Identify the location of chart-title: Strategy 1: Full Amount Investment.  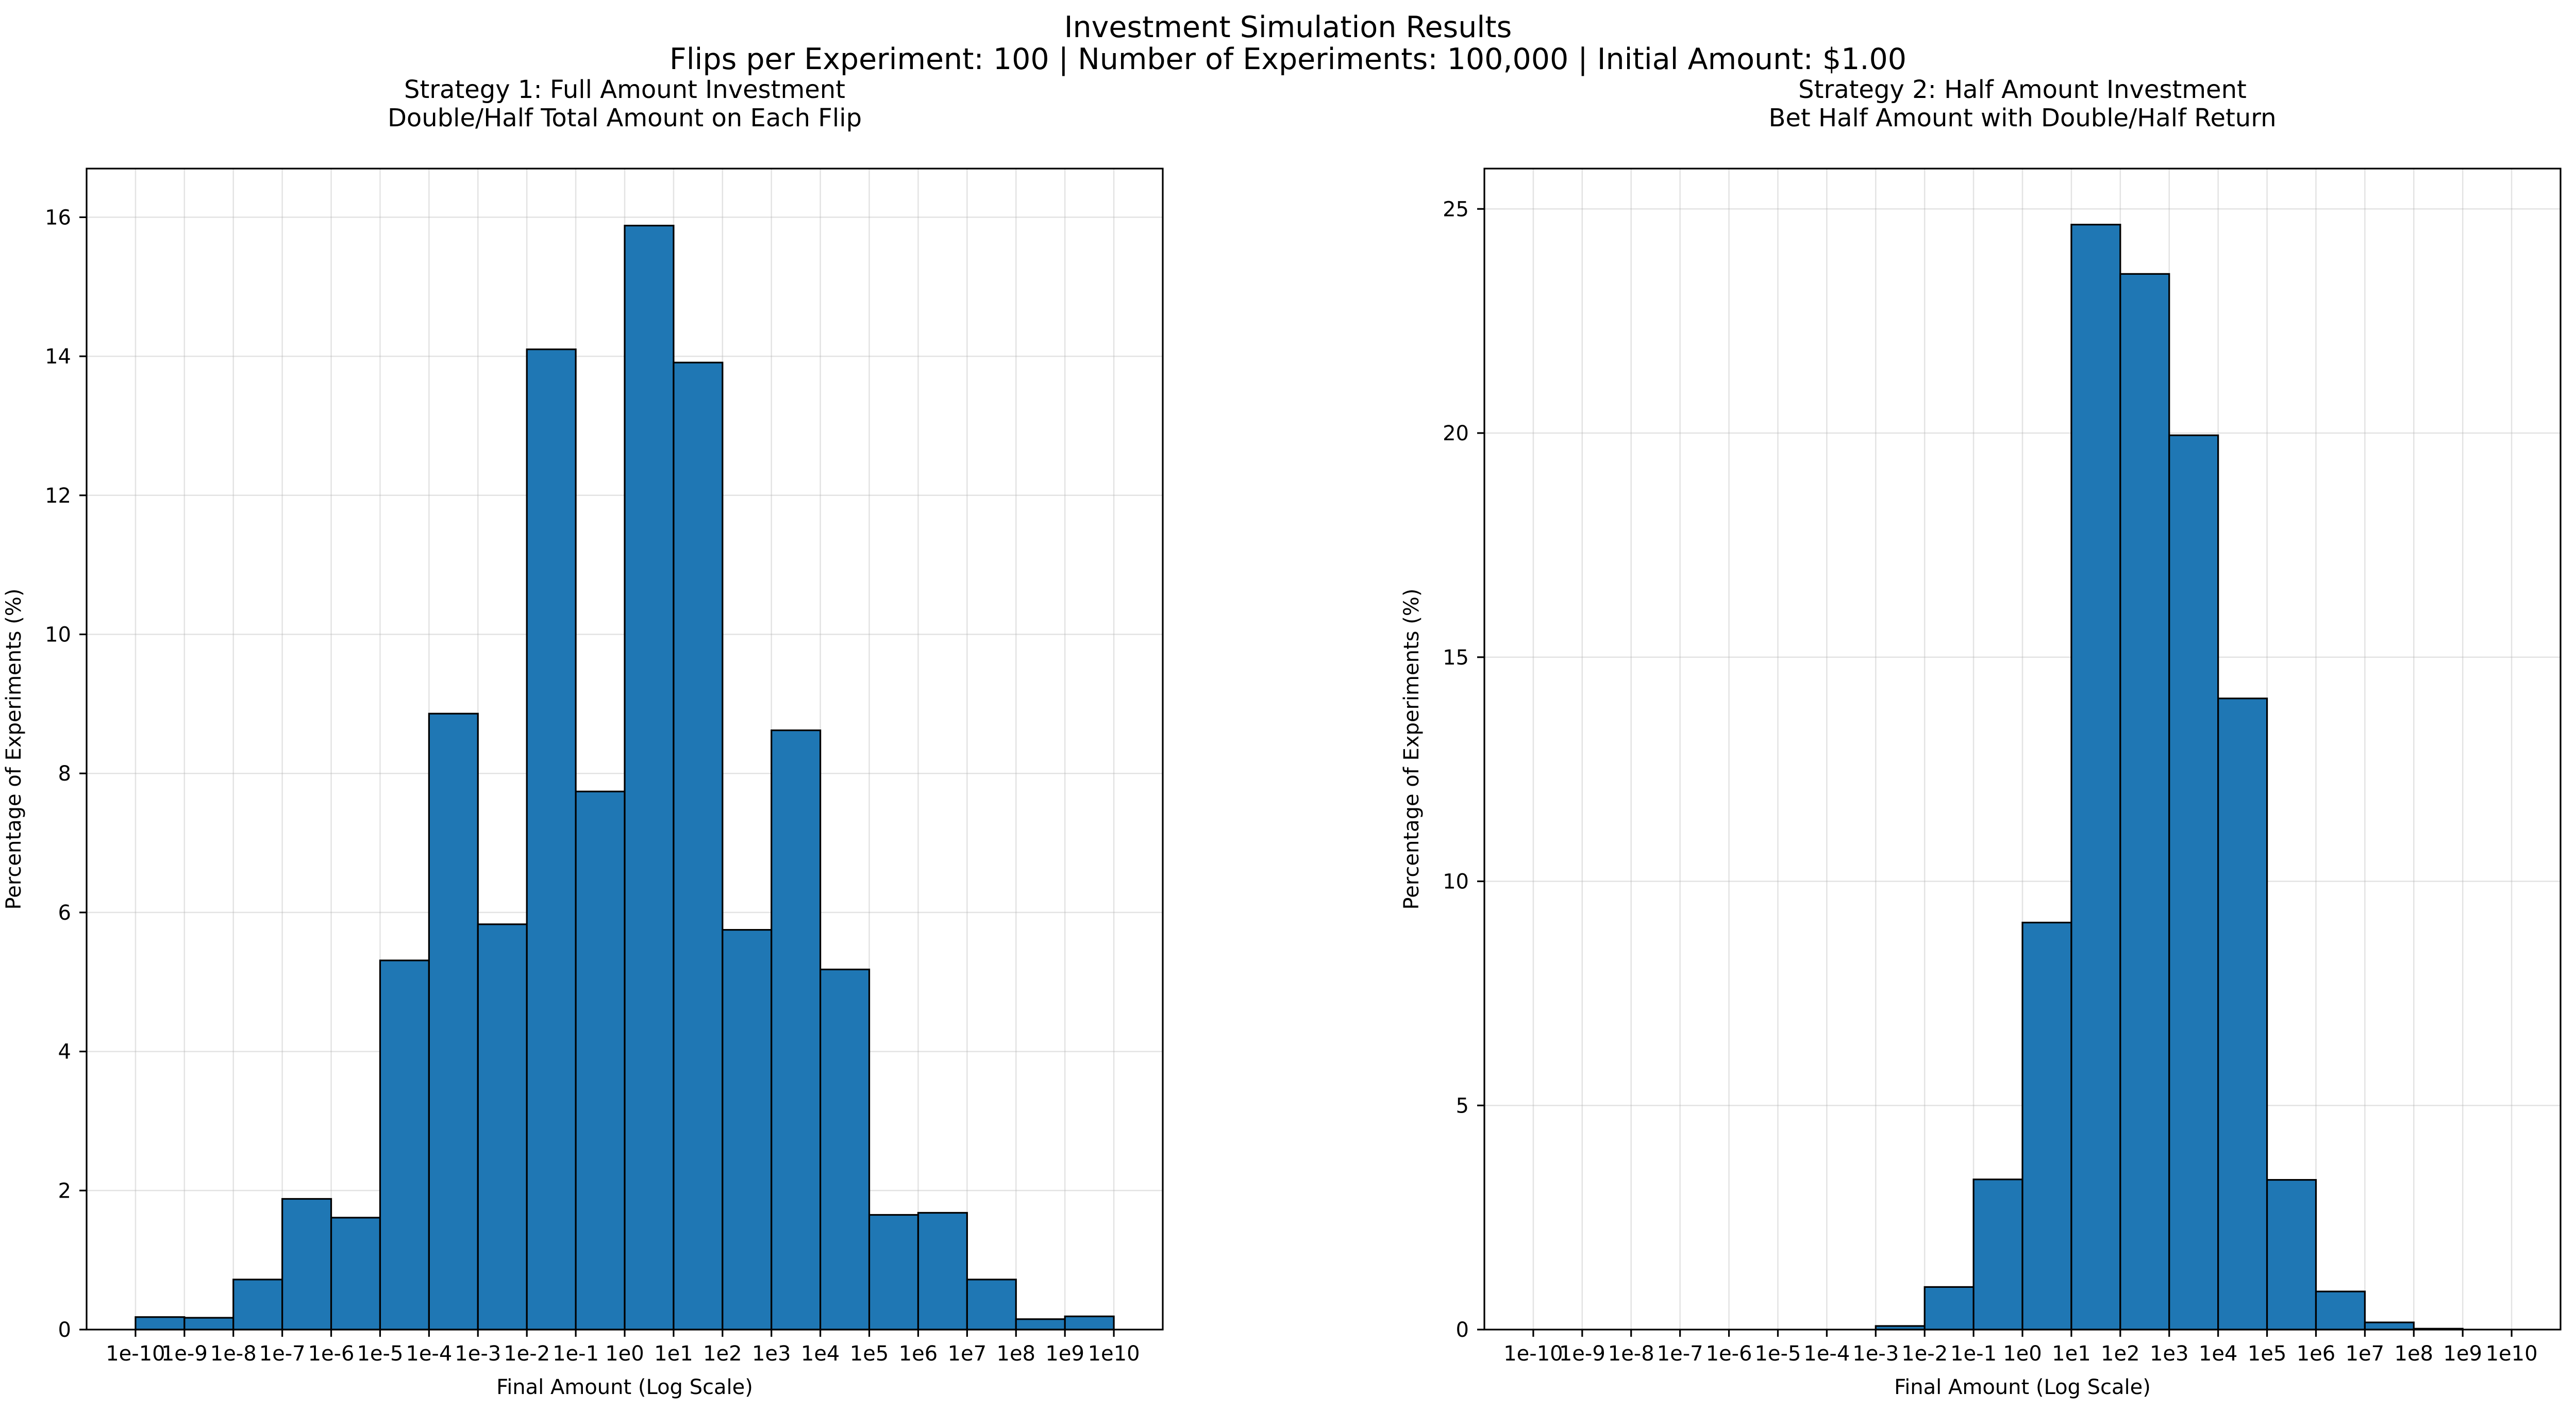
(624, 89).